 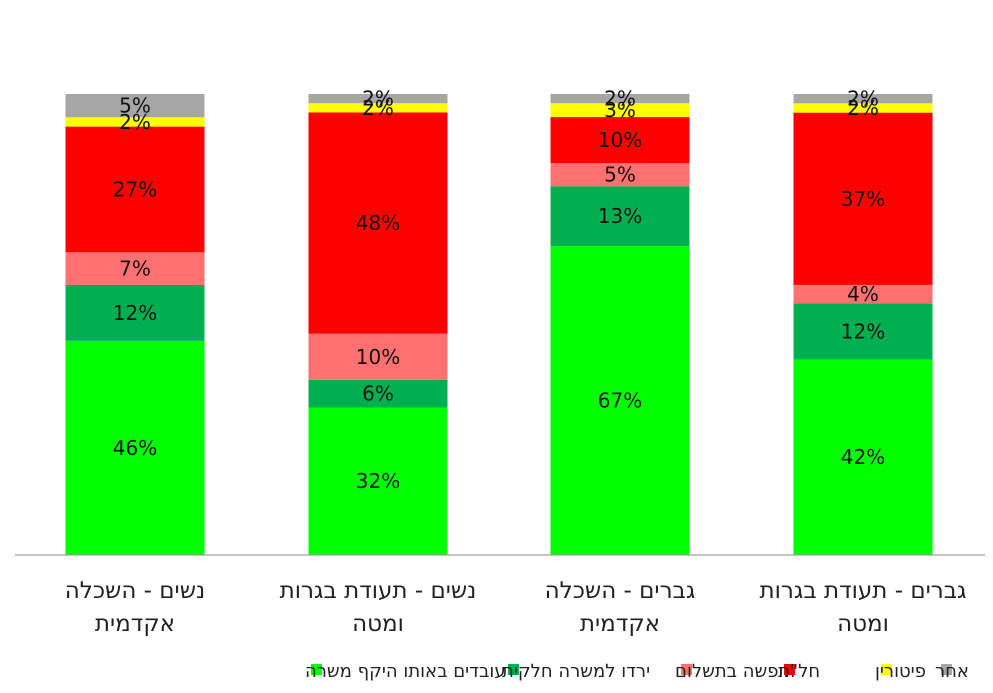 I want to click on legend-label: אחר, so click(x=952, y=671).